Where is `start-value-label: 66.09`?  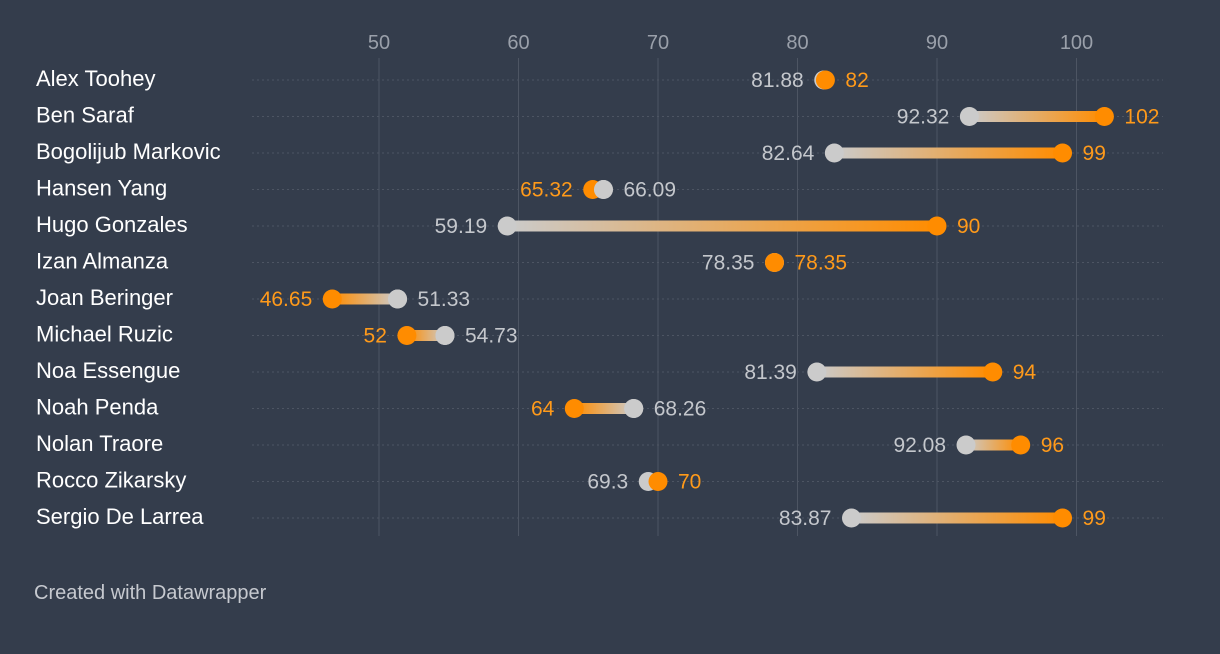
start-value-label: 66.09 is located at coordinates (649, 190).